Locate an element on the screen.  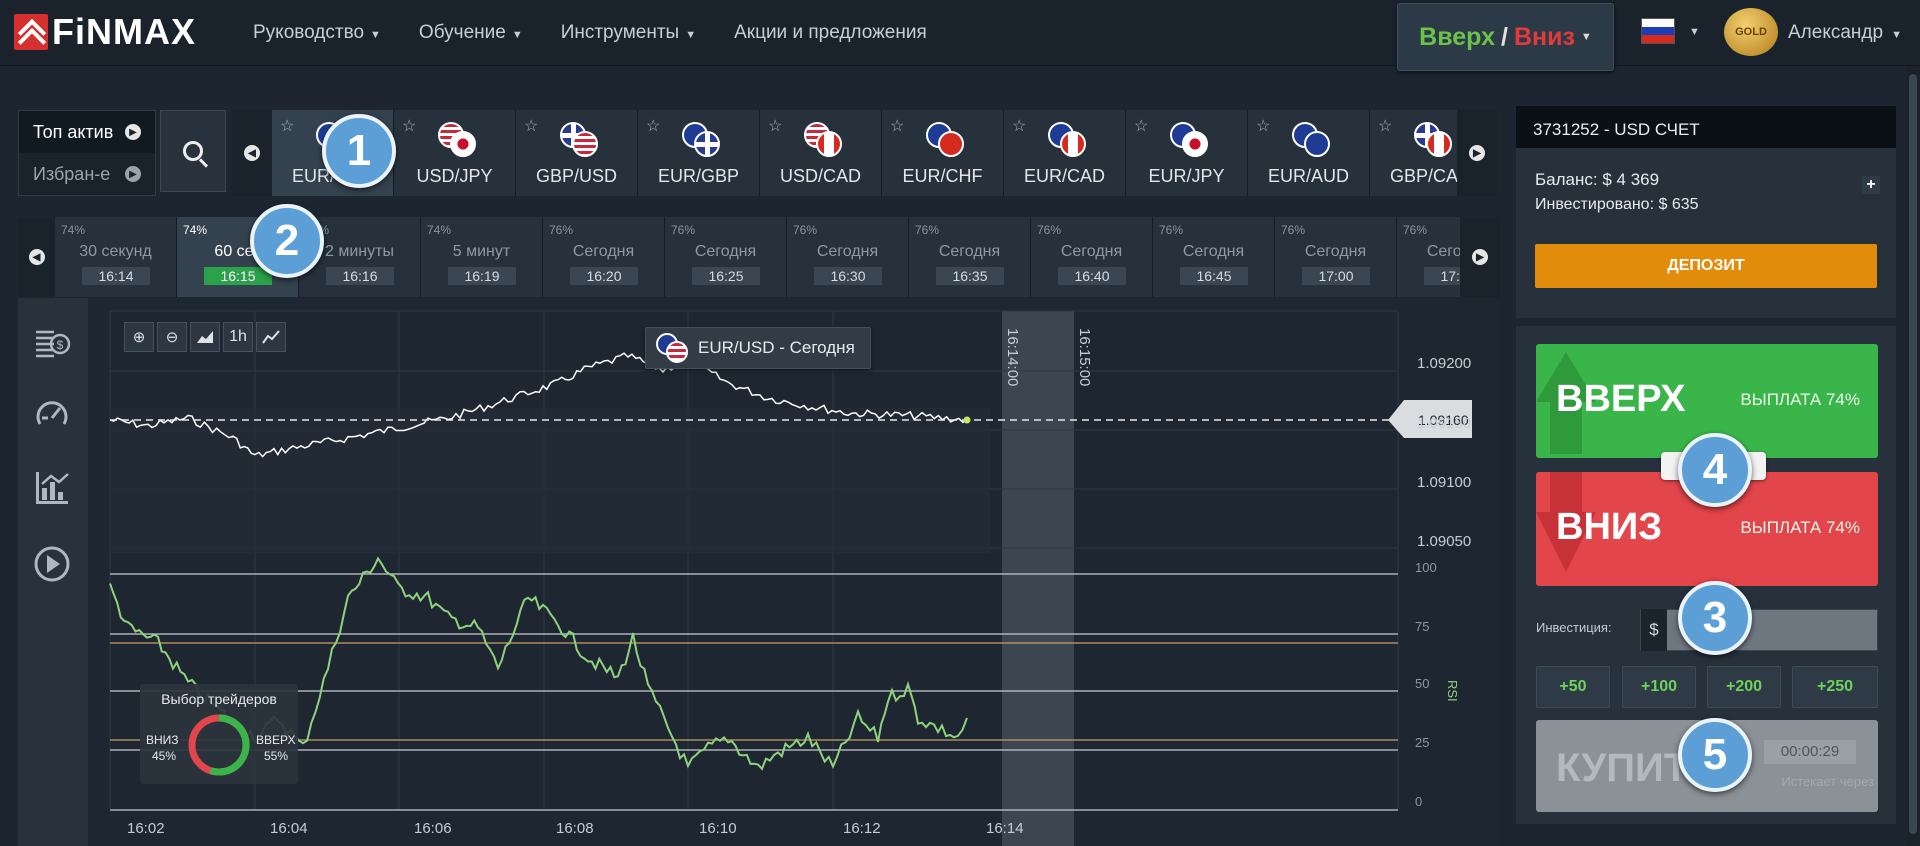
expiry-tab: 76% Сегодня 16:20 is located at coordinates (604, 257).